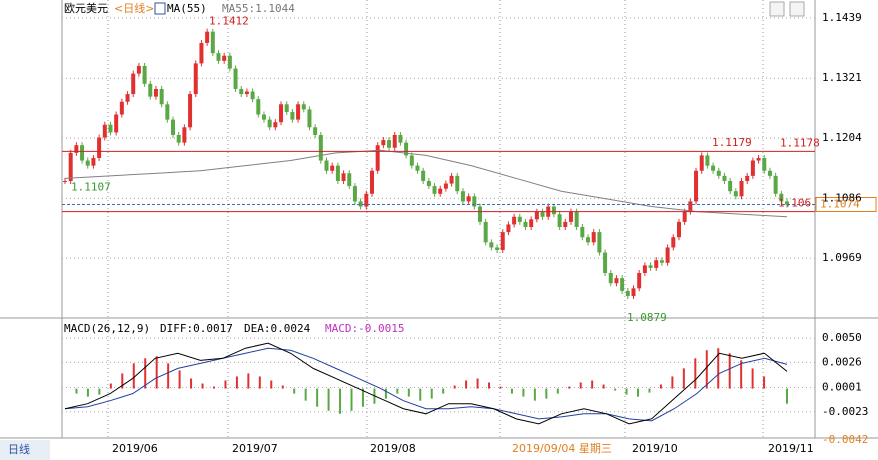  I want to click on ma-name: MA(55), so click(187, 8).